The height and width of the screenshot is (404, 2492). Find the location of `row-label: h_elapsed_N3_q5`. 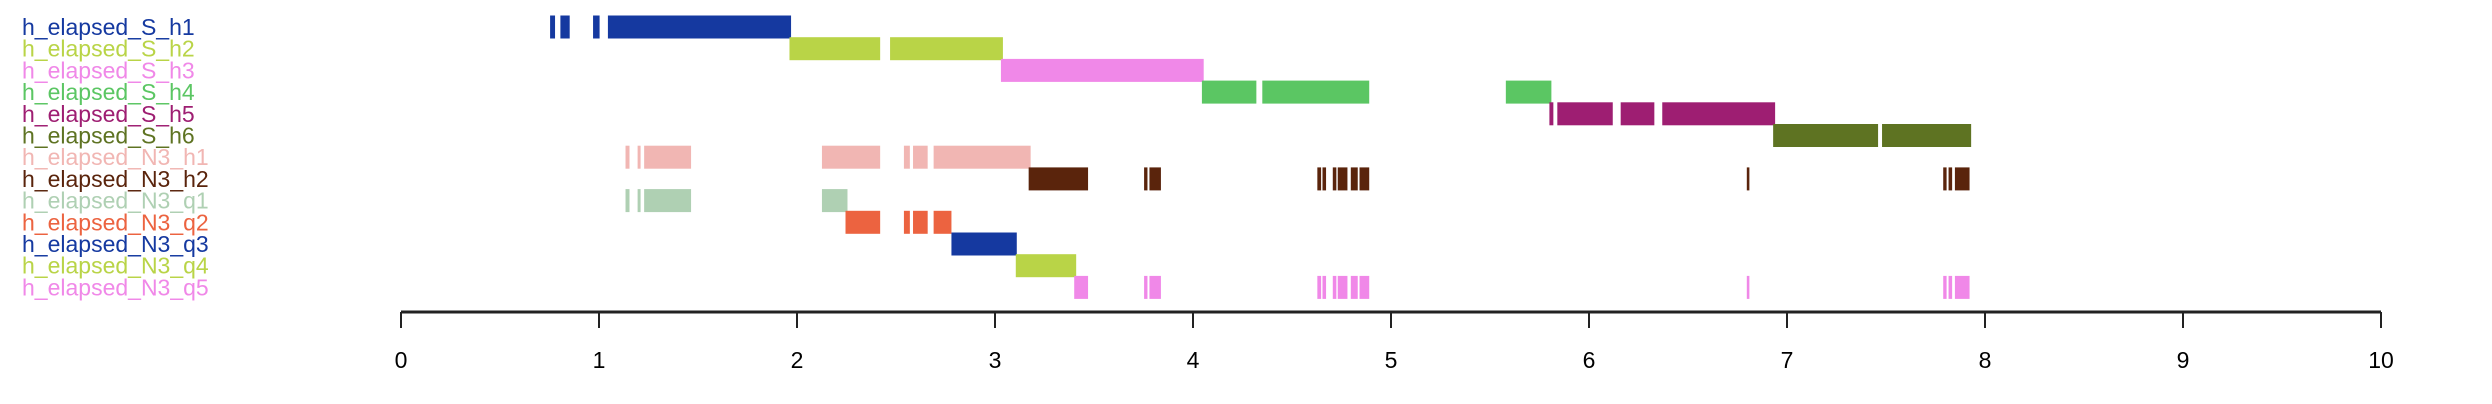

row-label: h_elapsed_N3_q5 is located at coordinates (115, 287).